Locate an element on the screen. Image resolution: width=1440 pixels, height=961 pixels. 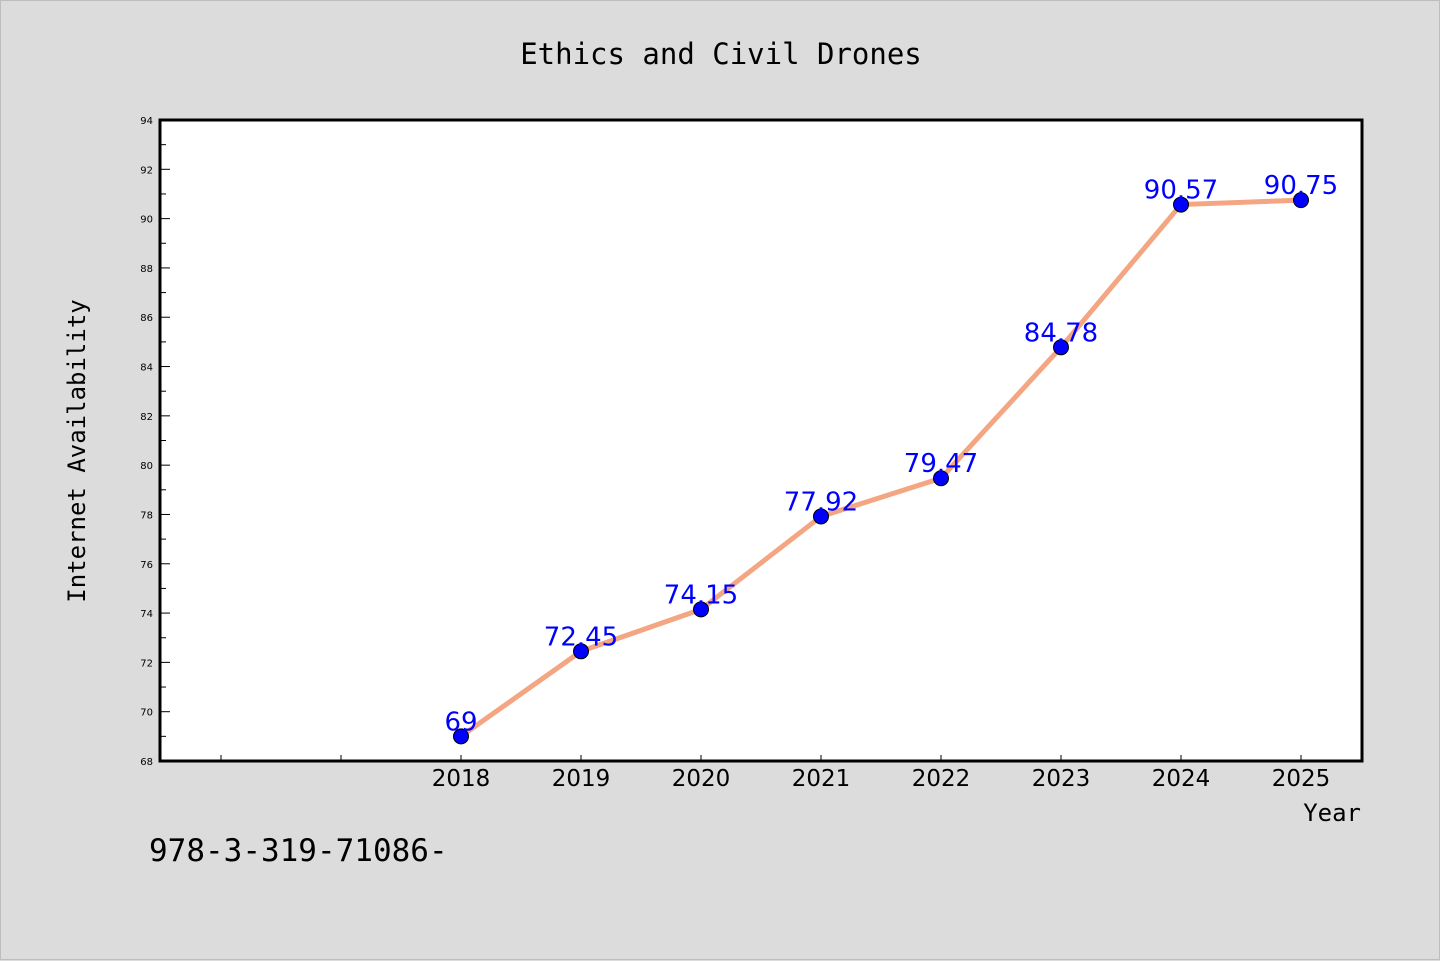
x-tick-label: 2024 is located at coordinates (1181, 779).